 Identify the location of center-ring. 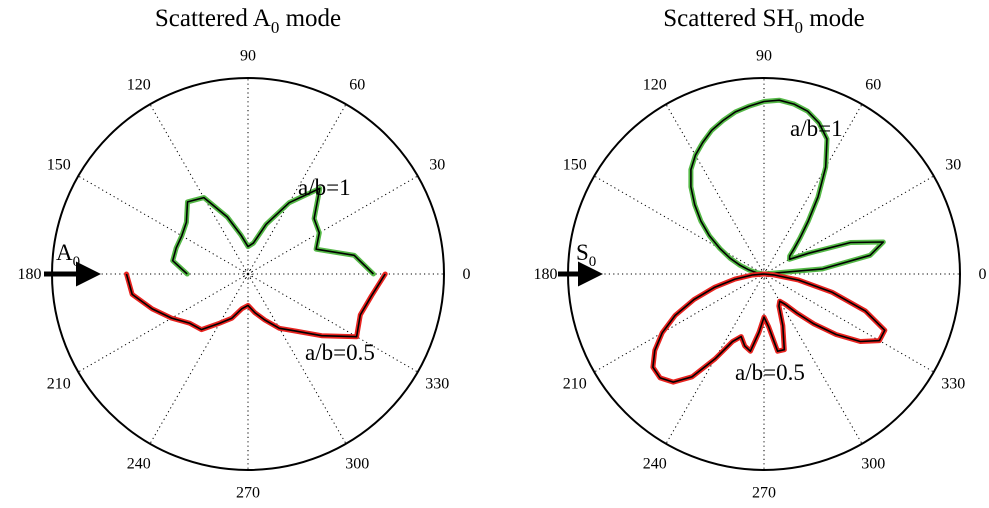
(248, 274).